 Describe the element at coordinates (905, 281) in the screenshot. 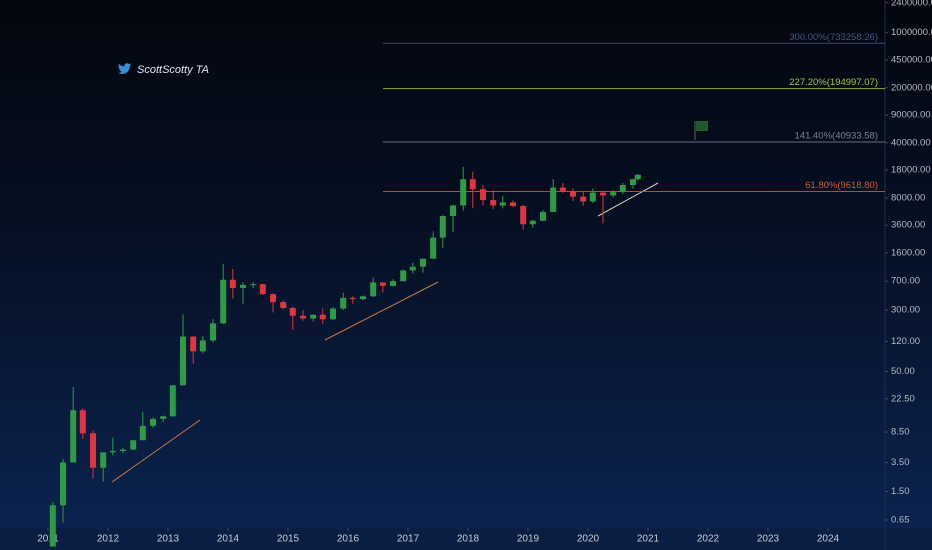

I see `y-tick-label: 700.00` at that location.